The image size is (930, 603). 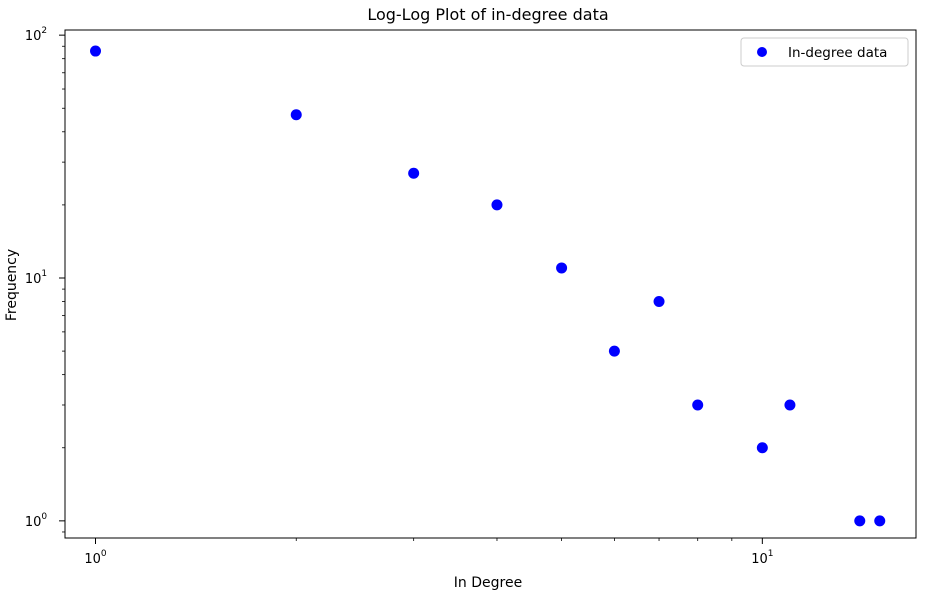 What do you see at coordinates (762, 52) in the screenshot?
I see `legend-marker` at bounding box center [762, 52].